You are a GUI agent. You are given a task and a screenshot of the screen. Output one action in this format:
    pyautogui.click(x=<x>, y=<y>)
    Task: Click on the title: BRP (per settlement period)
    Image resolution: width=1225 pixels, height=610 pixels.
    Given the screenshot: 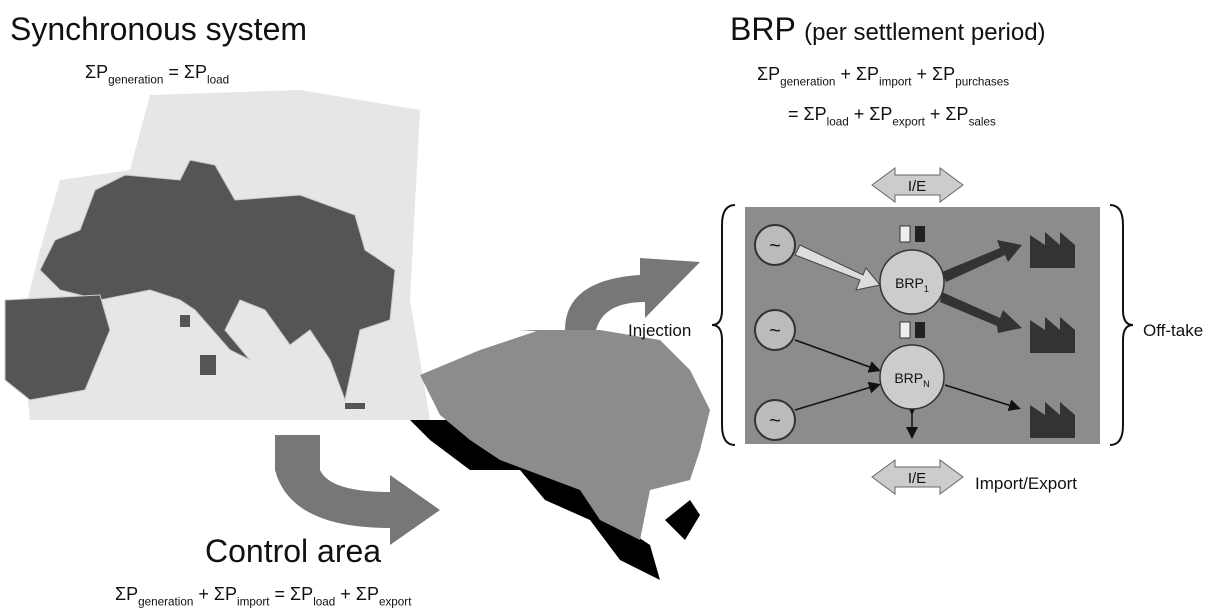 What is the action you would take?
    pyautogui.click(x=888, y=29)
    